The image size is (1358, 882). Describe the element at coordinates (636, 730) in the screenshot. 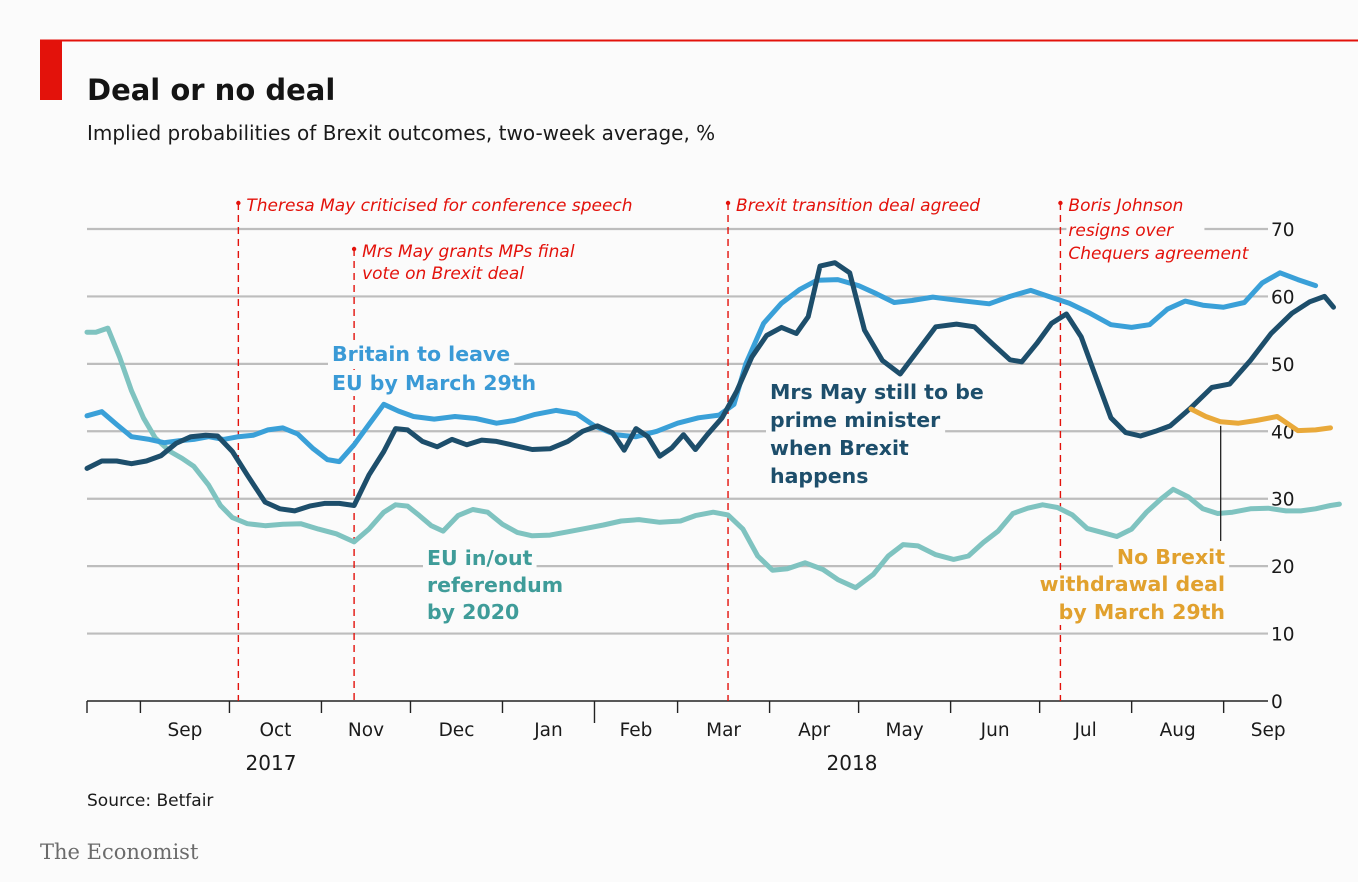

I see `x-tick-label: Feb` at that location.